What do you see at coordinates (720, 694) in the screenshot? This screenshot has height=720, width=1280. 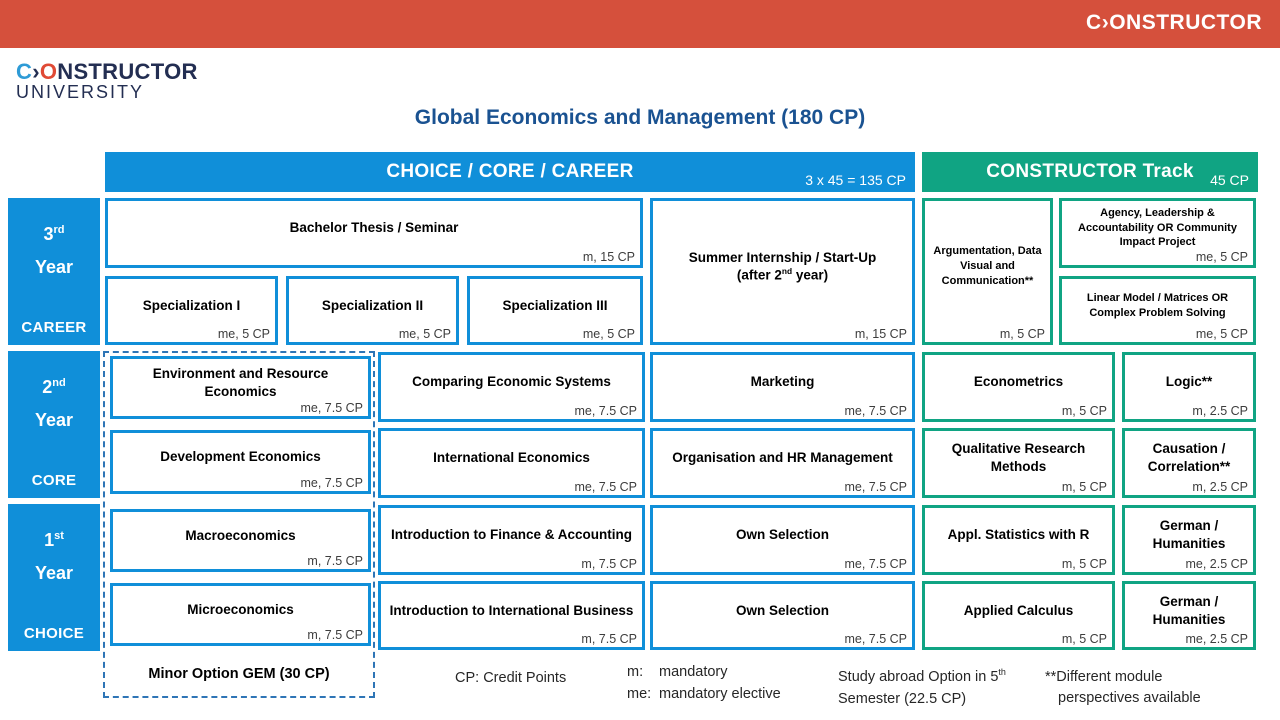 I see `legend-me-value: mandatory elective` at bounding box center [720, 694].